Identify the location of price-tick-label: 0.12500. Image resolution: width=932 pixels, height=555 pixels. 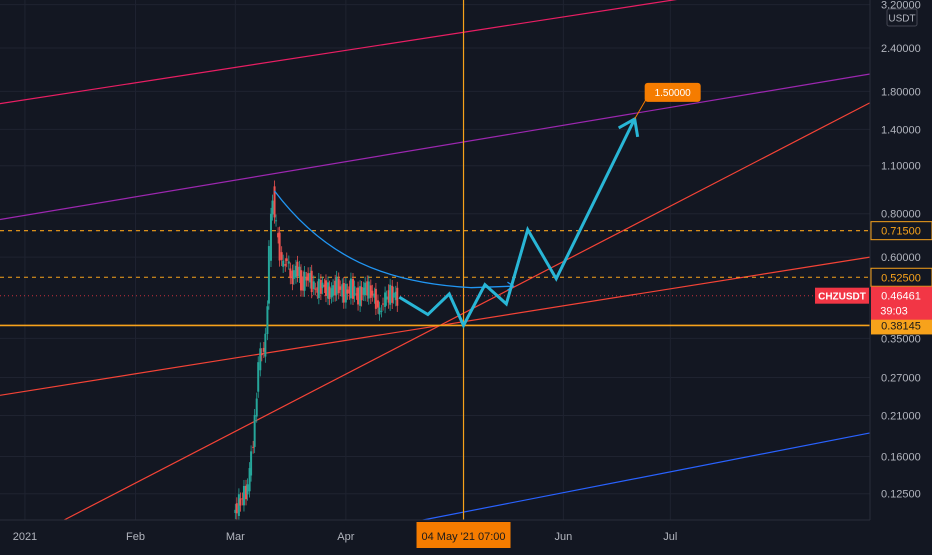
(901, 495).